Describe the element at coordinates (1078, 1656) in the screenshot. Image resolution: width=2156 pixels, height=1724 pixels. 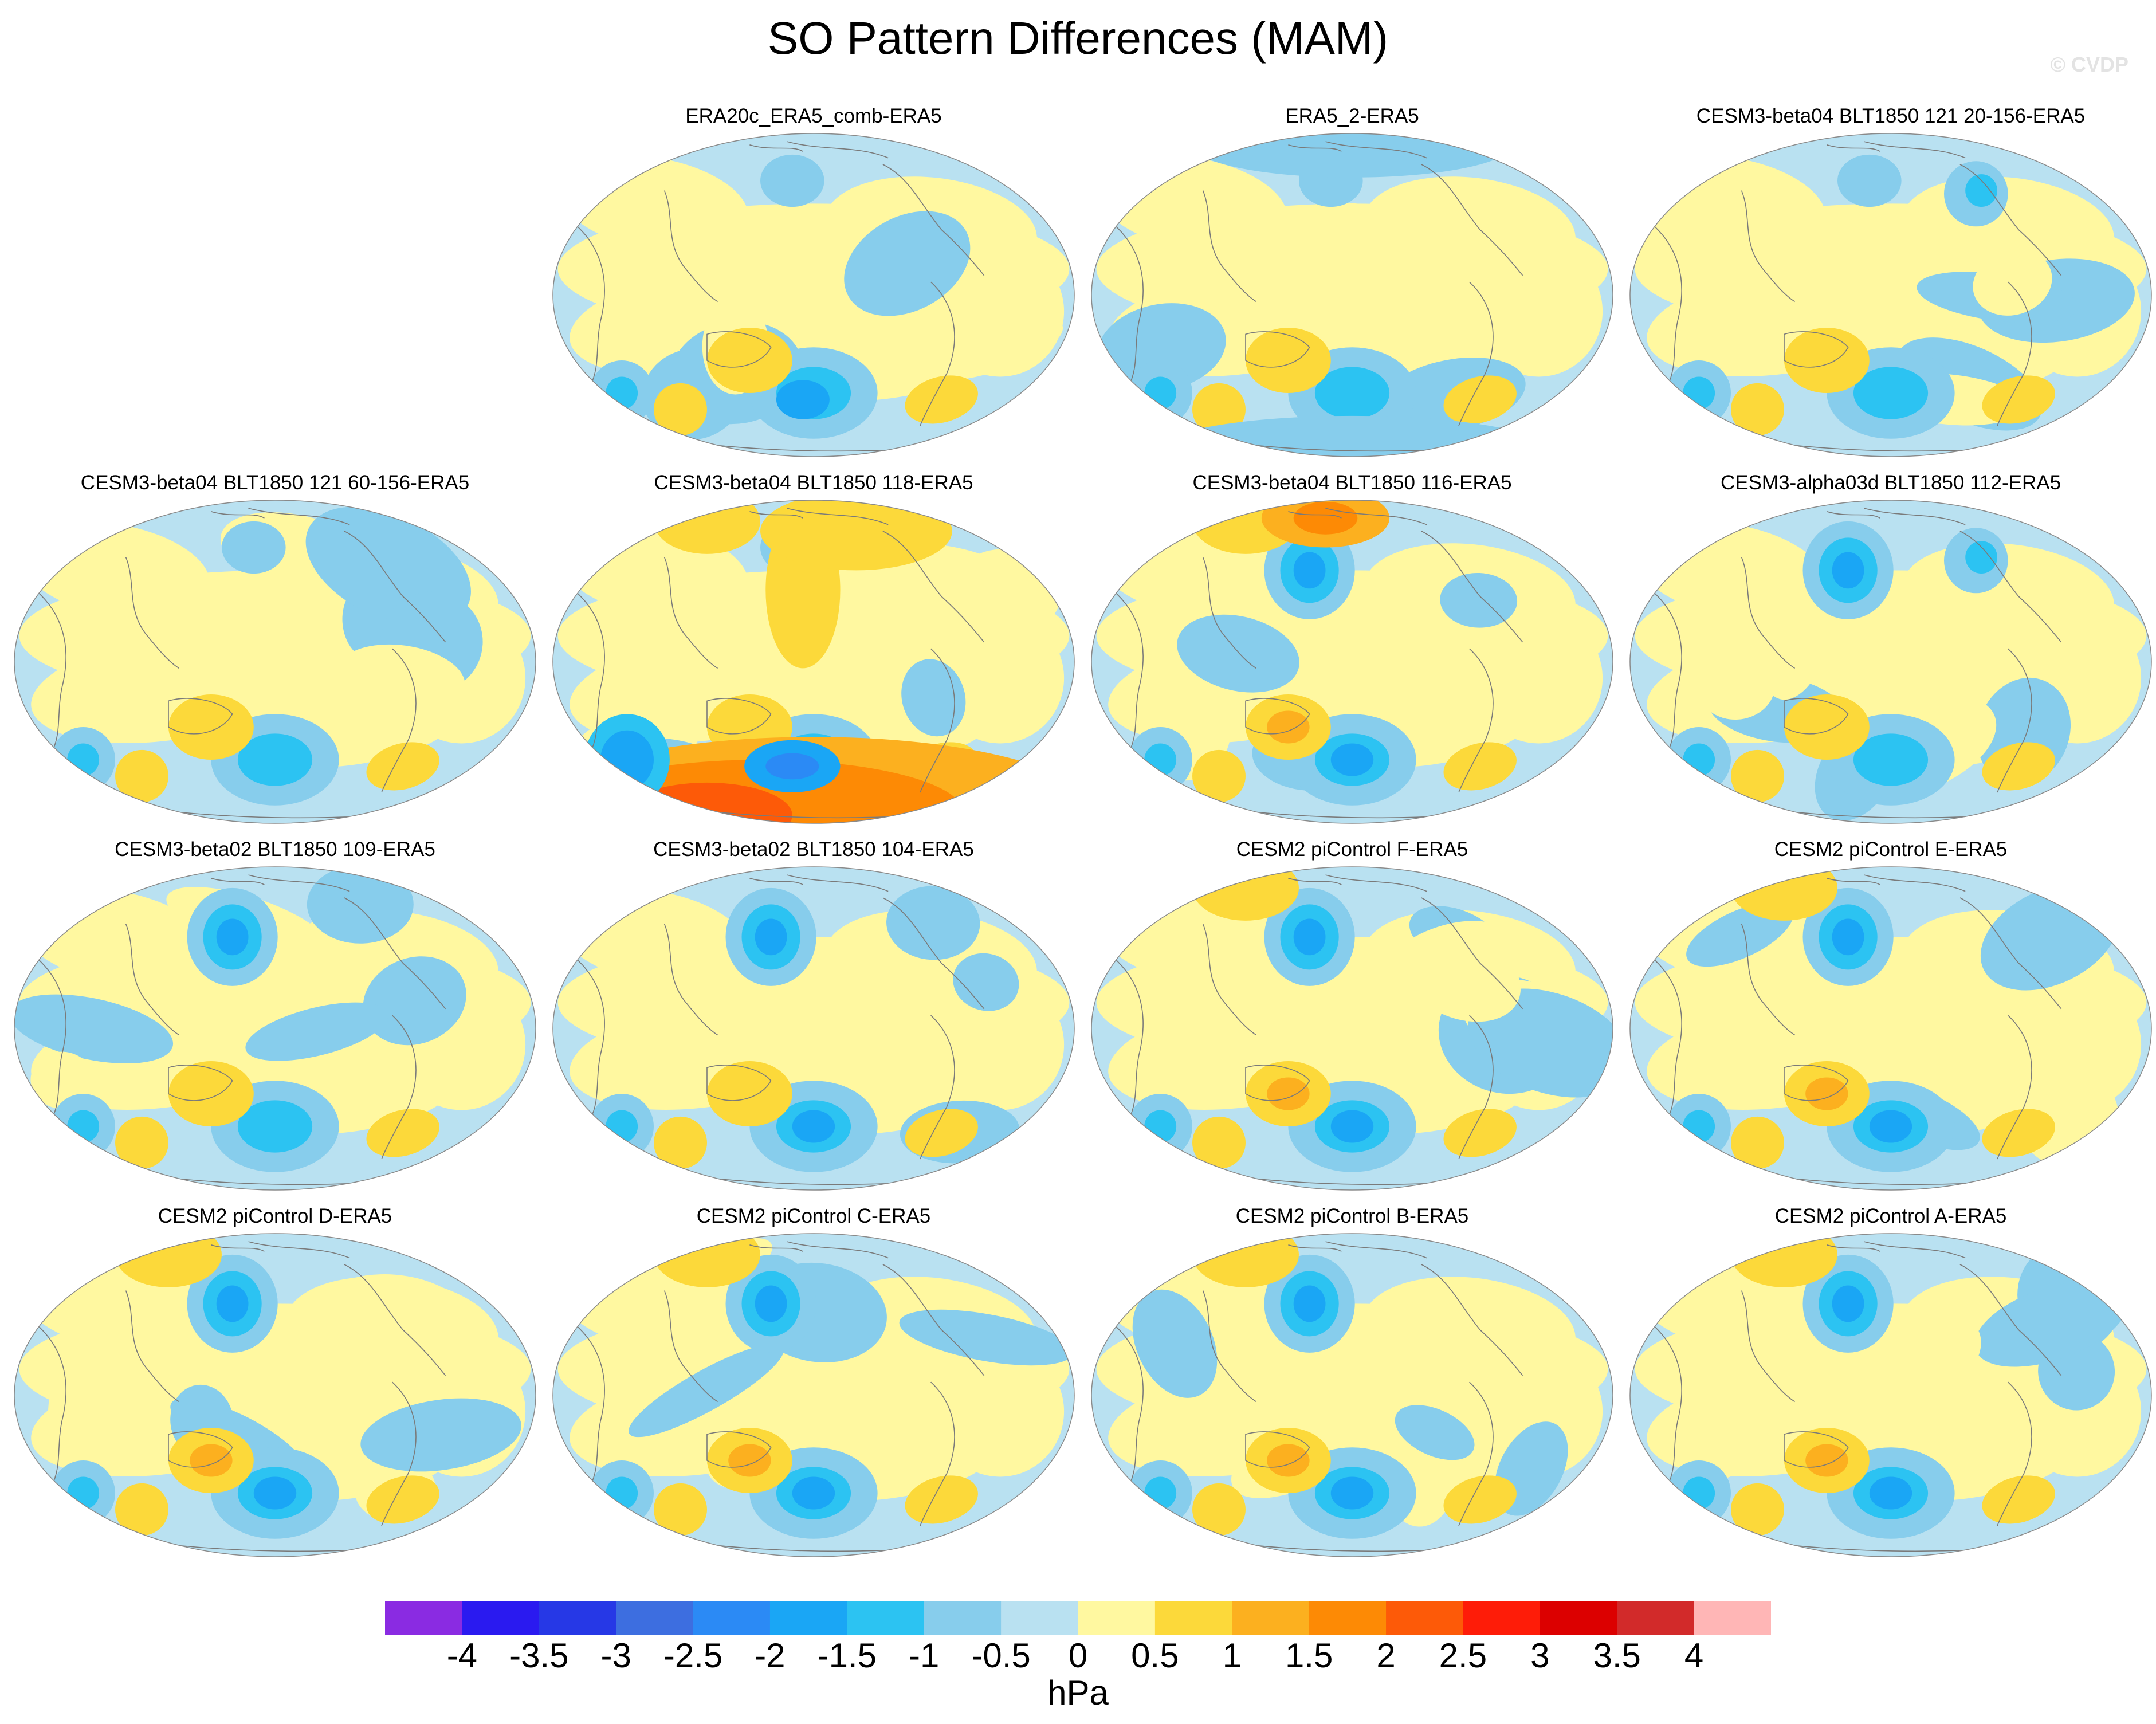
I see `colorbar-tick-label: 0` at that location.